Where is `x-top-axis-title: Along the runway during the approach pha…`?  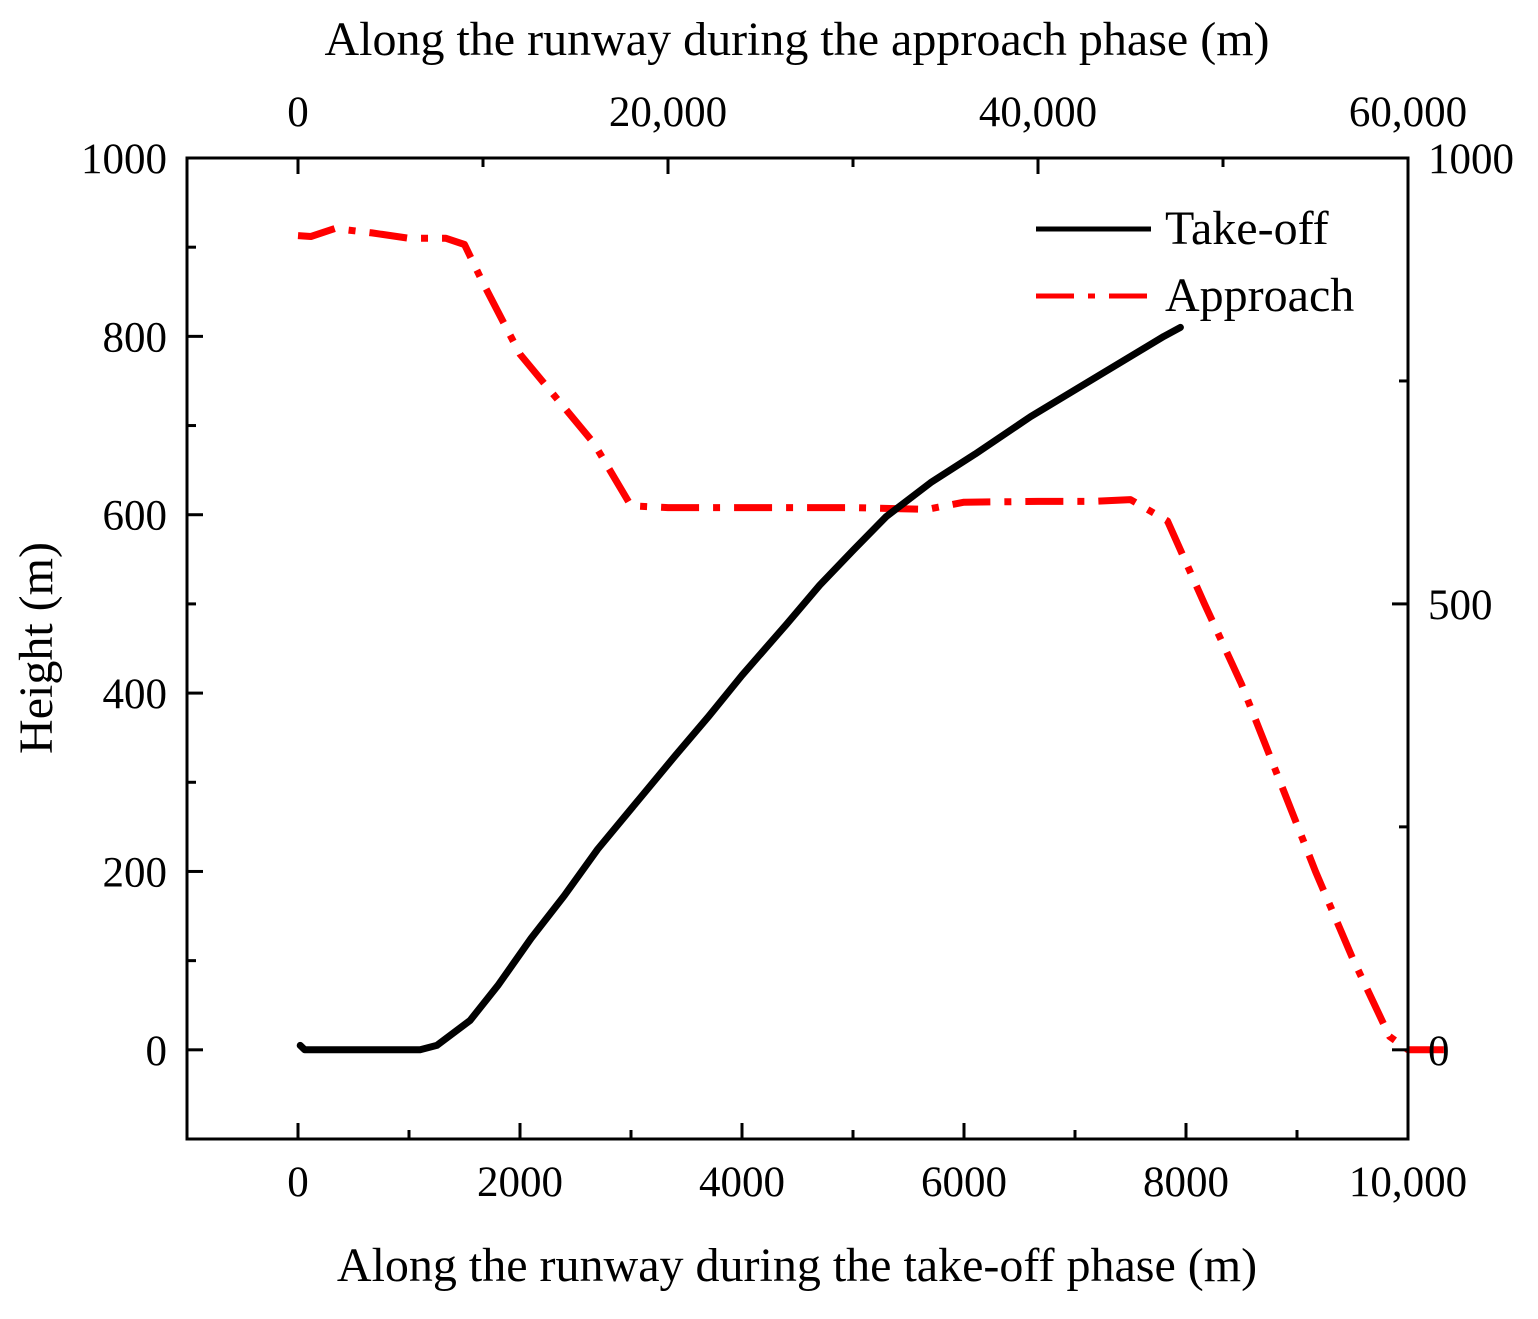 x-top-axis-title: Along the runway during the approach pha… is located at coordinates (796, 39).